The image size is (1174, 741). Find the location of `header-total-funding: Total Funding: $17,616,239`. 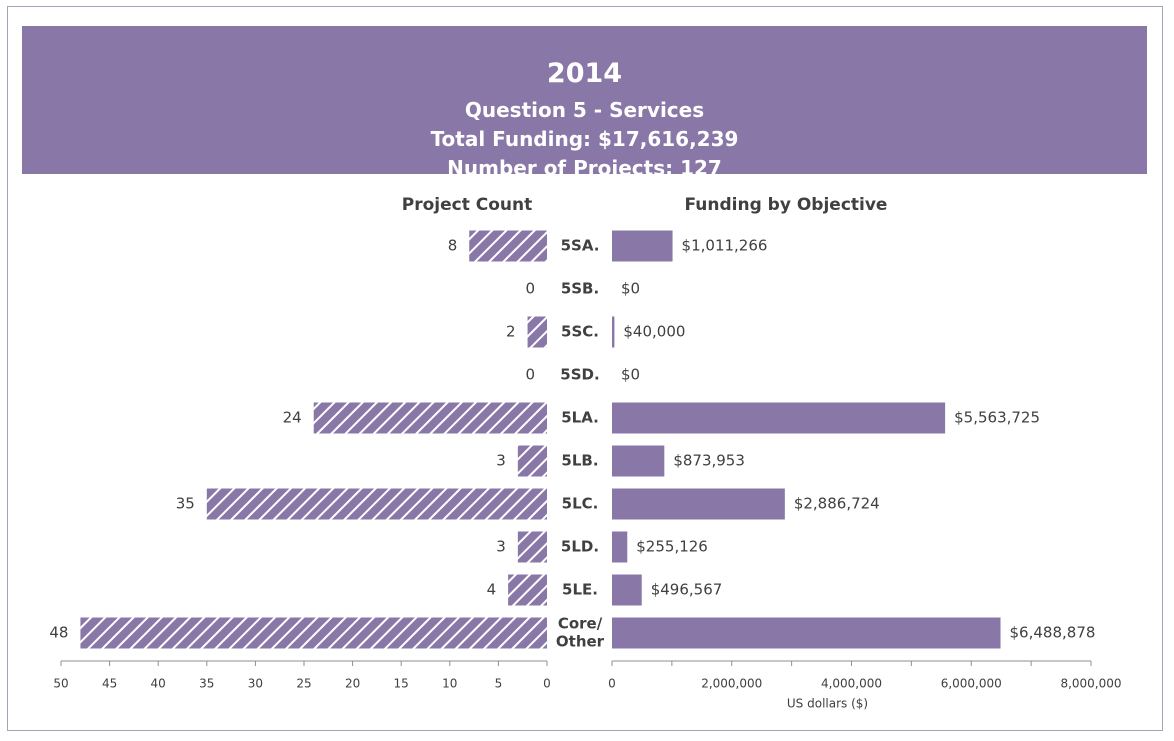

header-total-funding: Total Funding: $17,616,239 is located at coordinates (584, 139).